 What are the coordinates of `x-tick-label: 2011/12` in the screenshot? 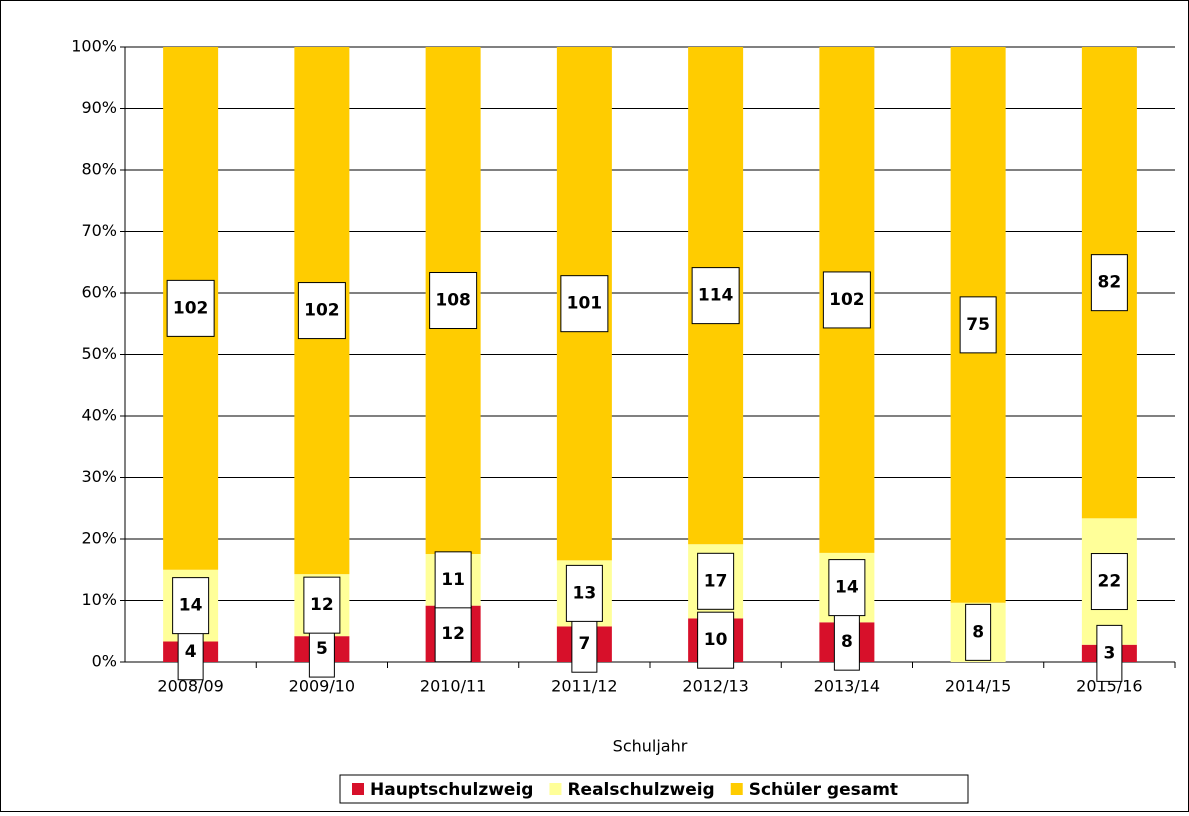 It's located at (584, 686).